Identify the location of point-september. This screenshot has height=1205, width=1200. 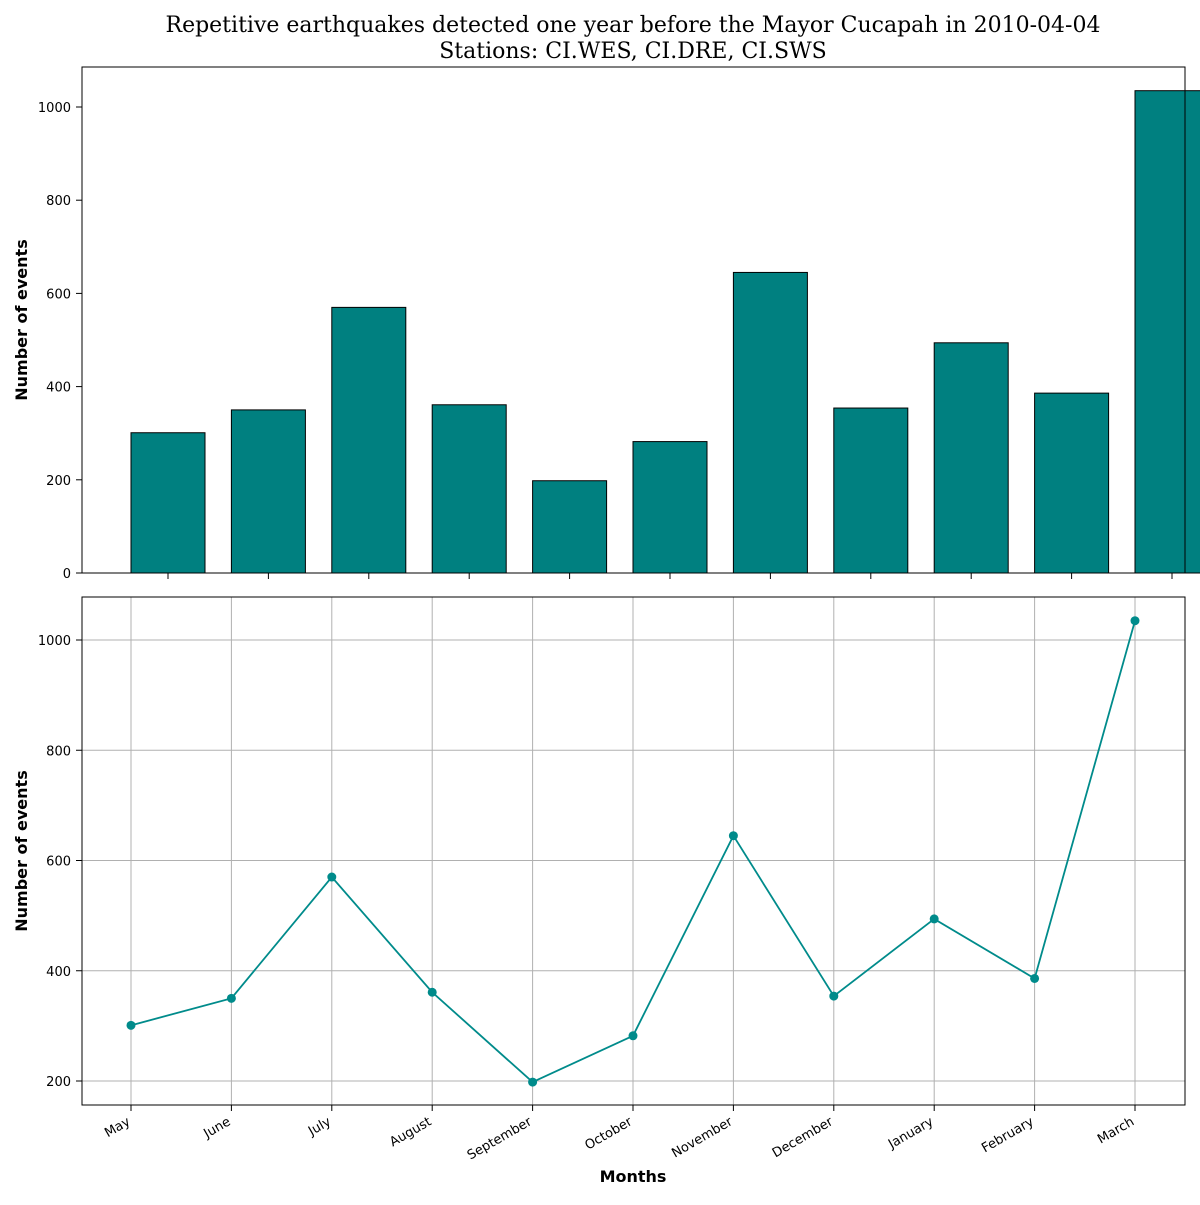
(533, 1082).